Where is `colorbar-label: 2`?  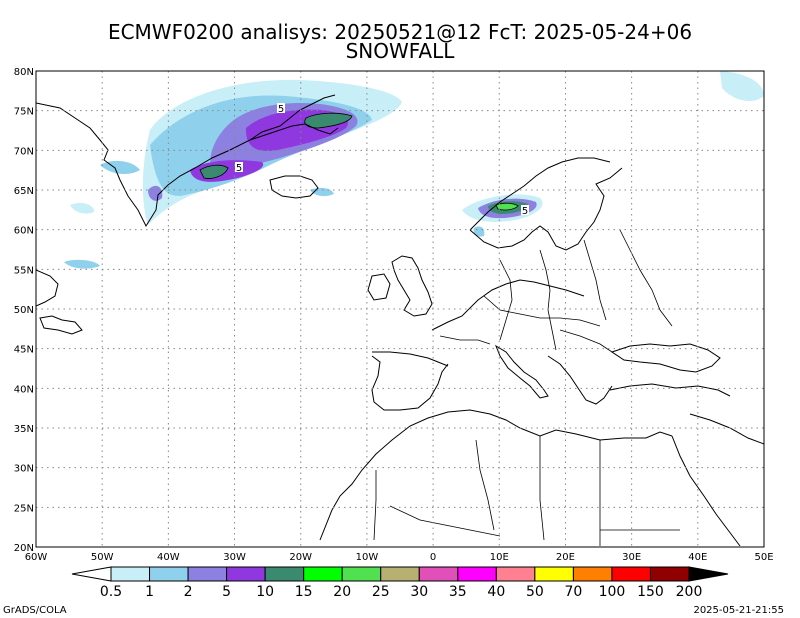
colorbar-label: 2 is located at coordinates (188, 592).